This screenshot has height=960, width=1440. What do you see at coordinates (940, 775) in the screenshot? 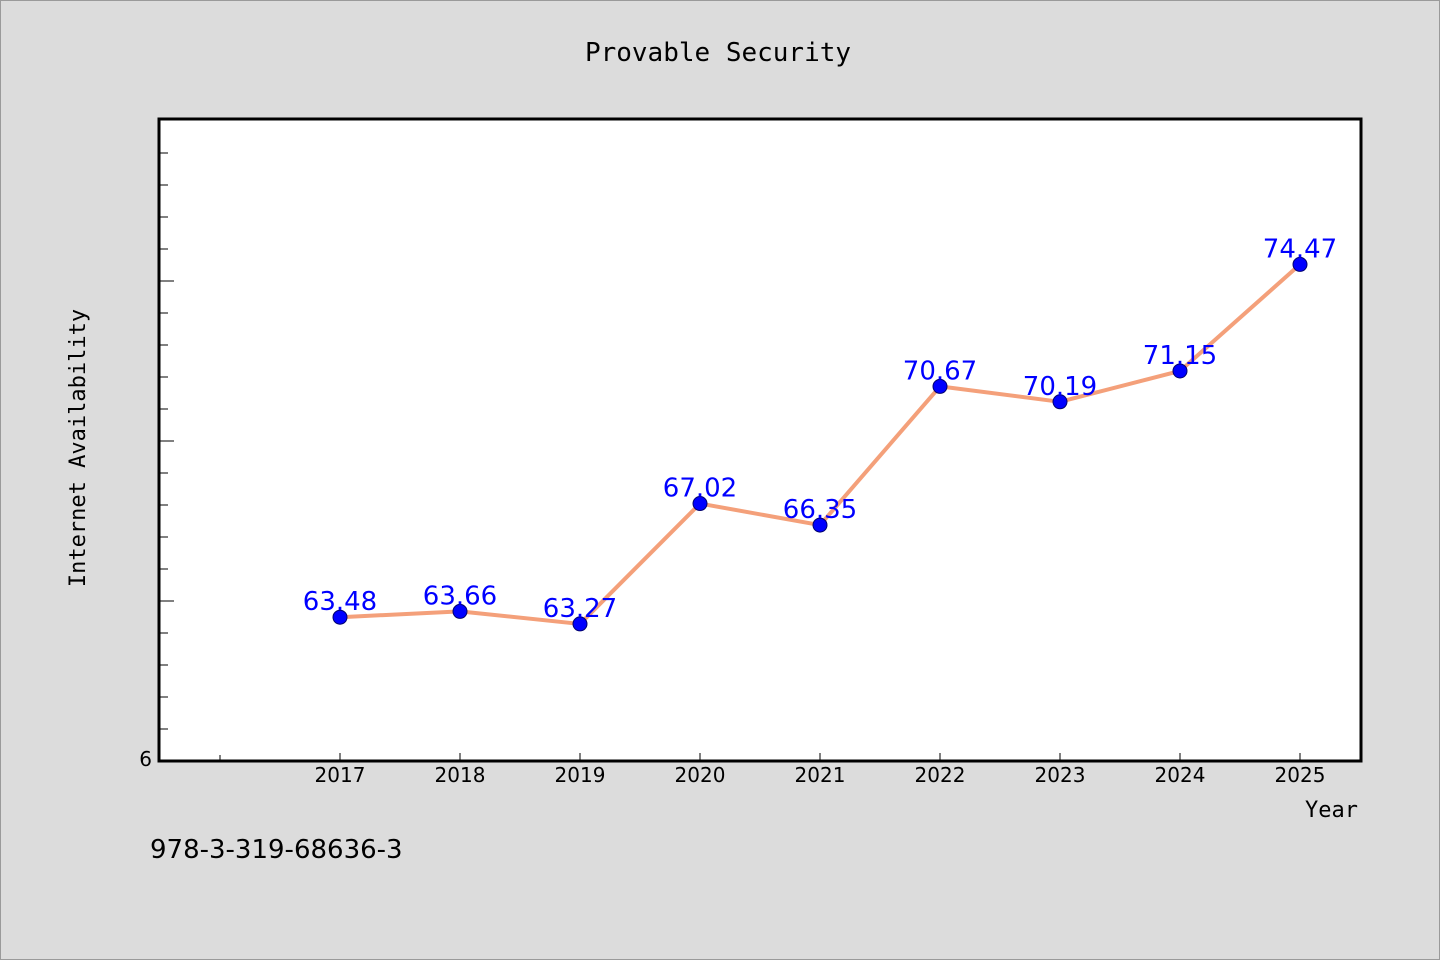
I see `x-tick-label: 2022` at bounding box center [940, 775].